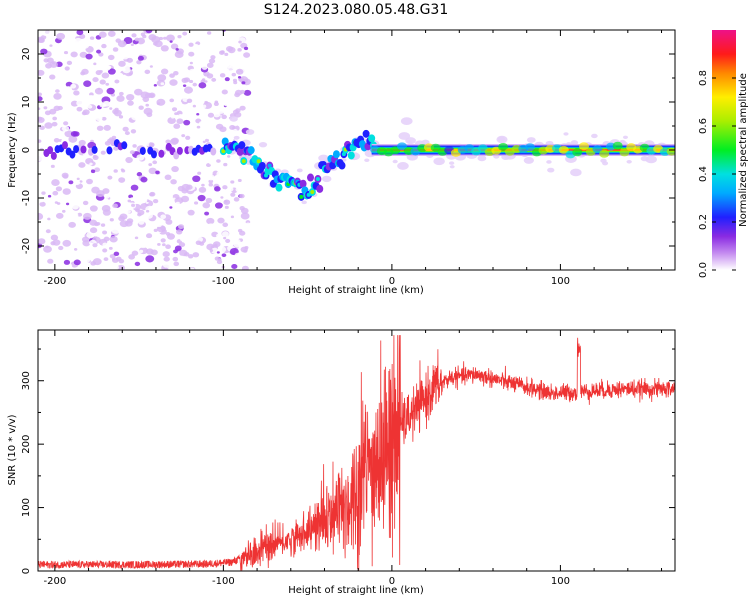  Describe the element at coordinates (223, 581) in the screenshot. I see `x-tick-label: -100` at that location.